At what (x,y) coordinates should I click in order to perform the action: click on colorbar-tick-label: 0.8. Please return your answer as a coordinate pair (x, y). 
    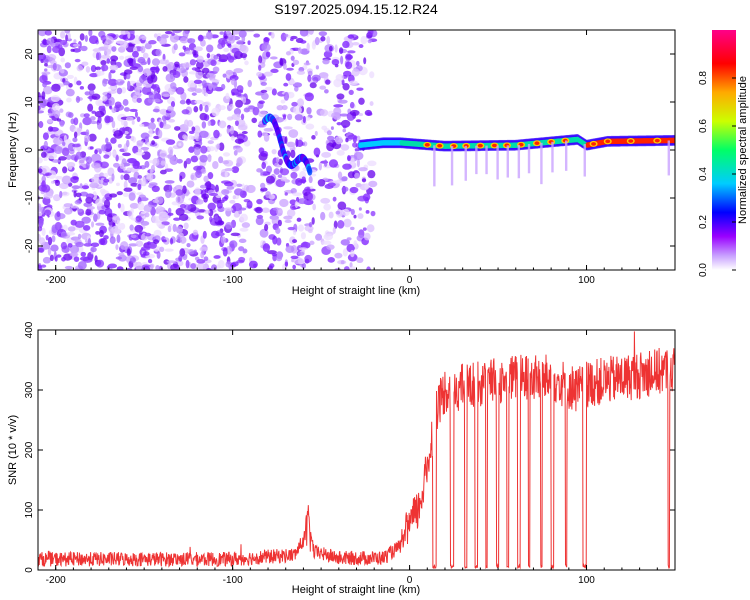
    Looking at the image, I should click on (703, 78).